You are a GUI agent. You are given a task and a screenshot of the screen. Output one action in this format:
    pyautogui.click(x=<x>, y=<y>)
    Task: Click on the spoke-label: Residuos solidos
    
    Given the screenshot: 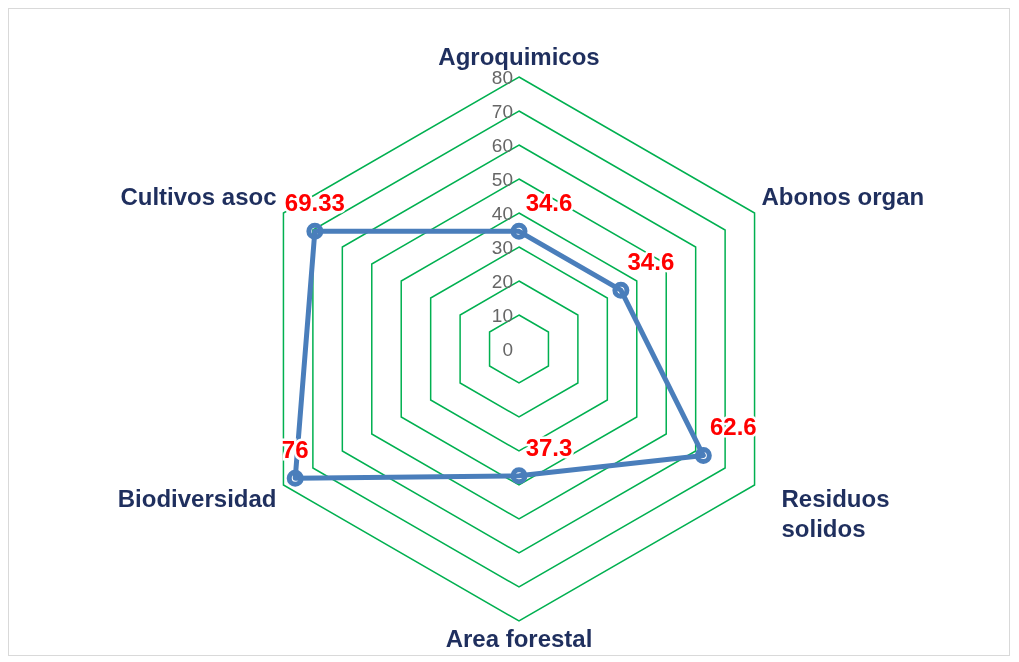 What is the action you would take?
    pyautogui.click(x=835, y=513)
    